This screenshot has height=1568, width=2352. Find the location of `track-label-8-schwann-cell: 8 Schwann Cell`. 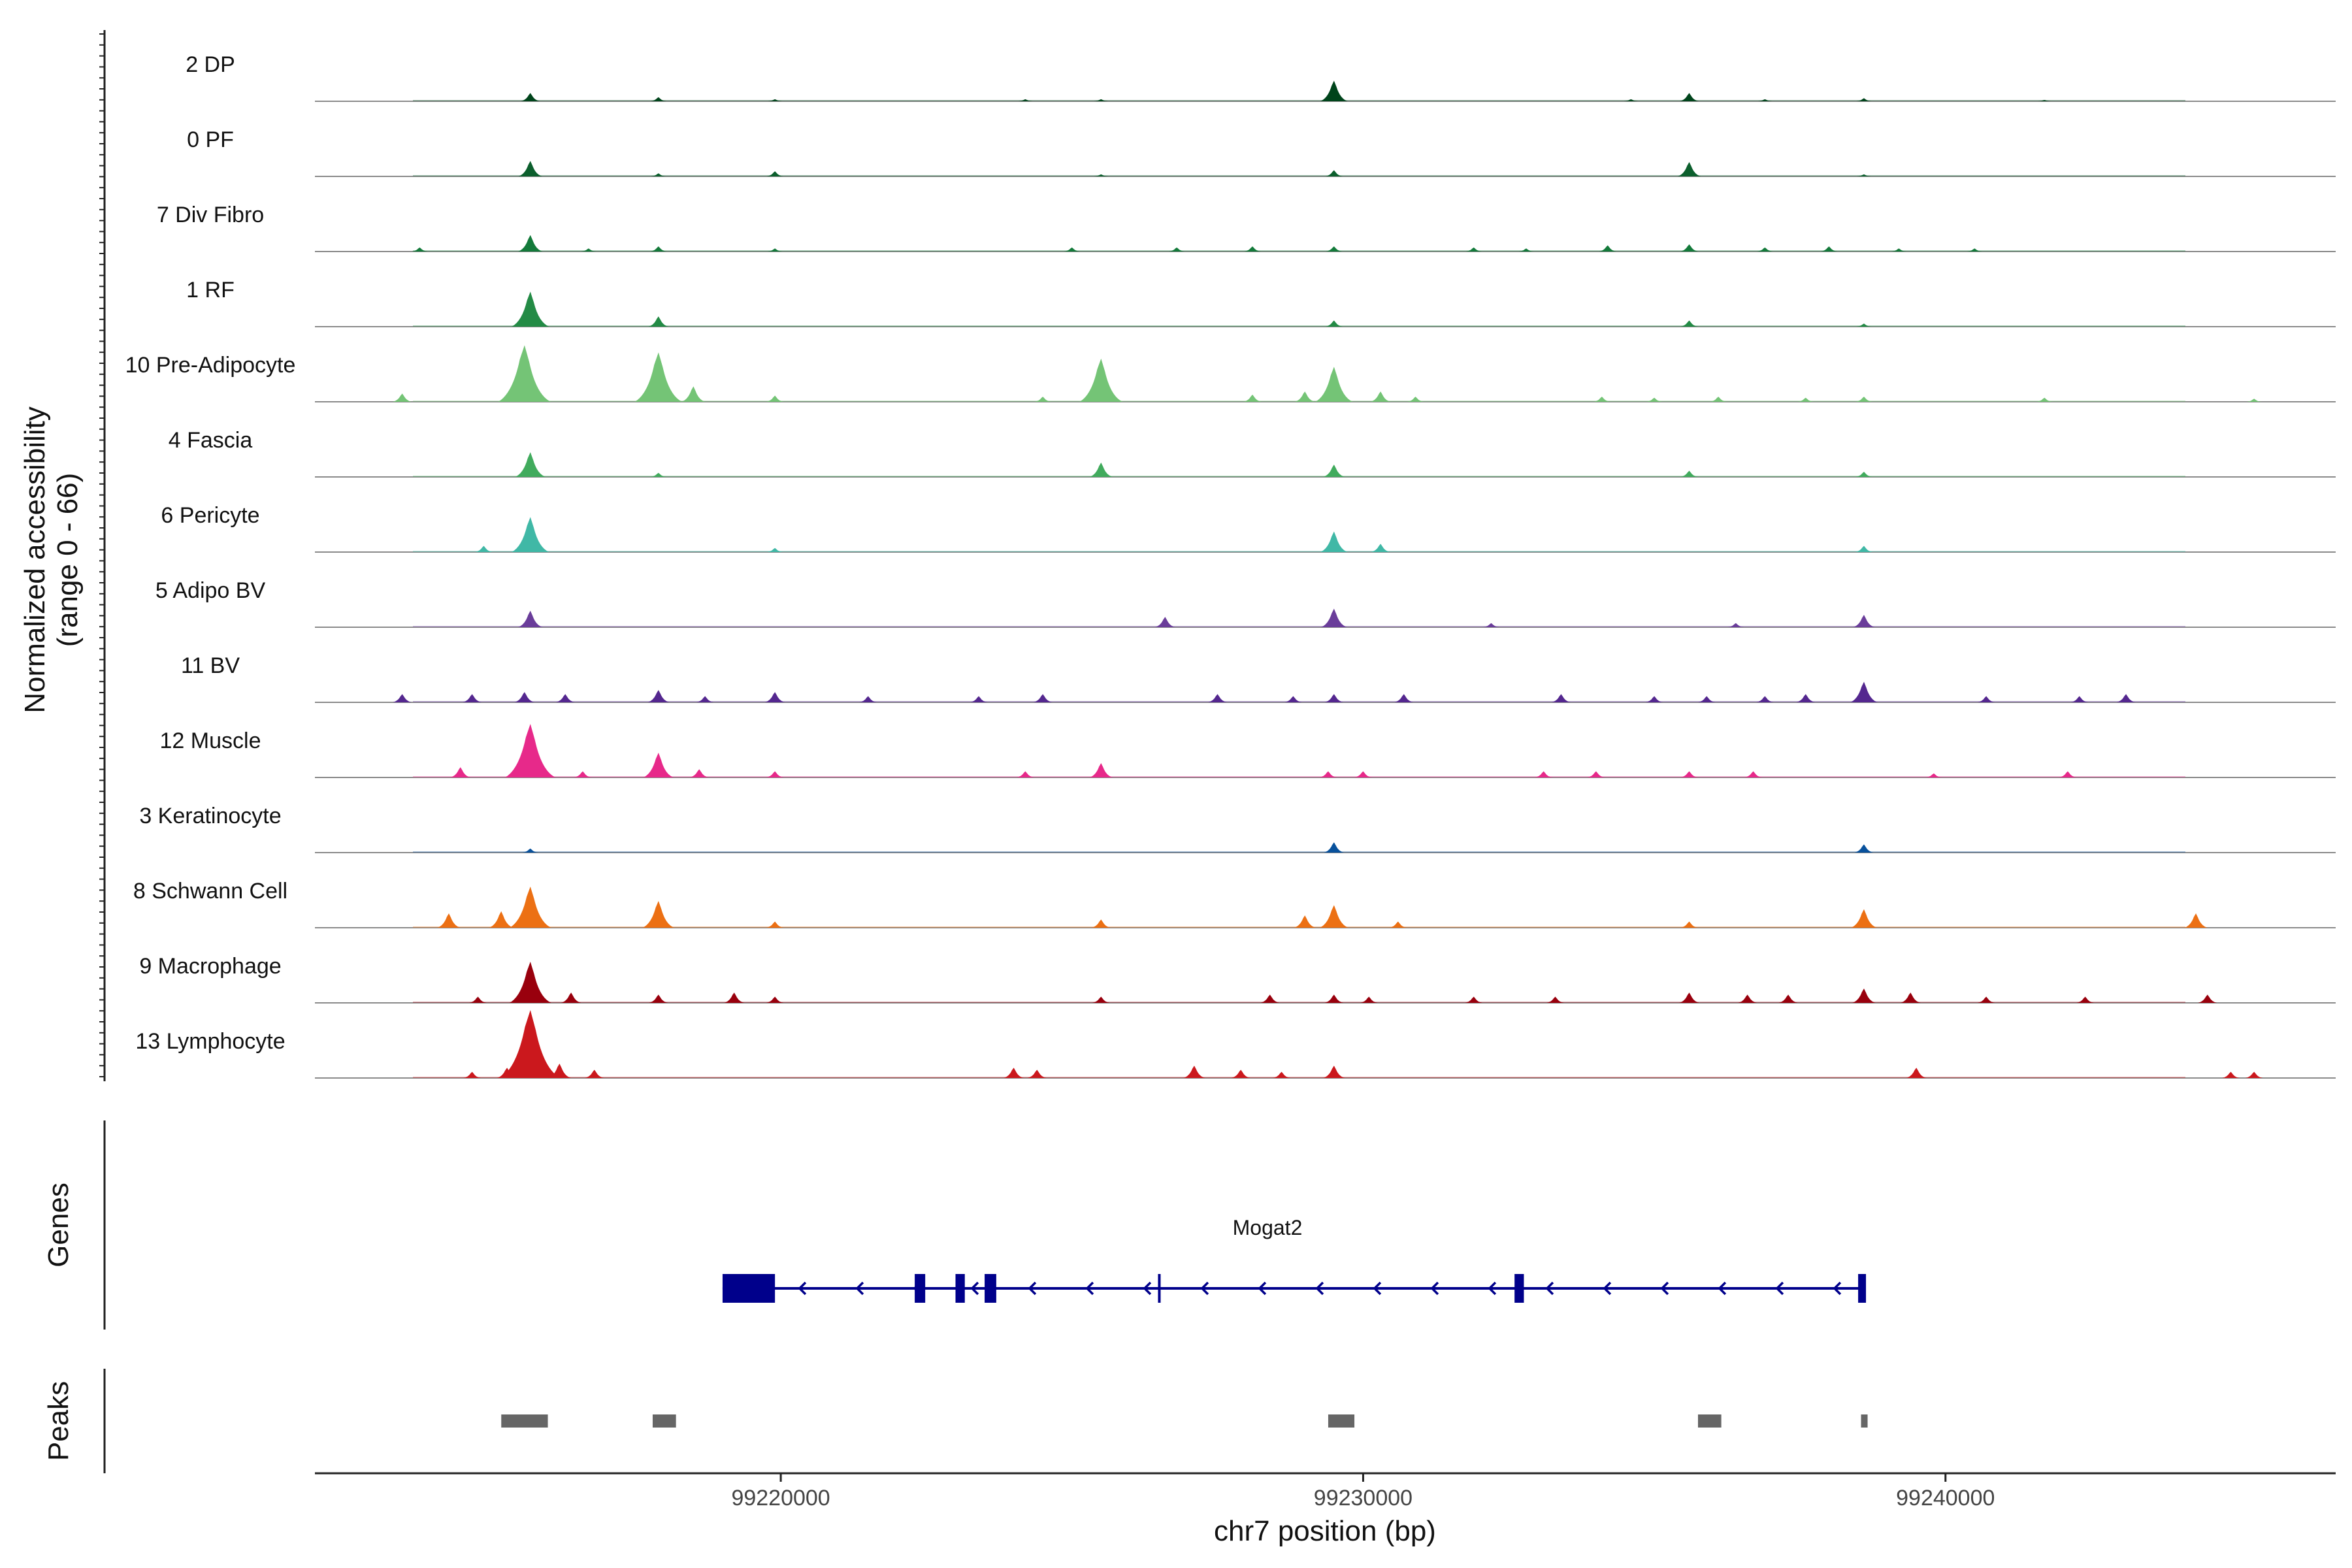

track-label-8-schwann-cell: 8 Schwann Cell is located at coordinates (210, 891).